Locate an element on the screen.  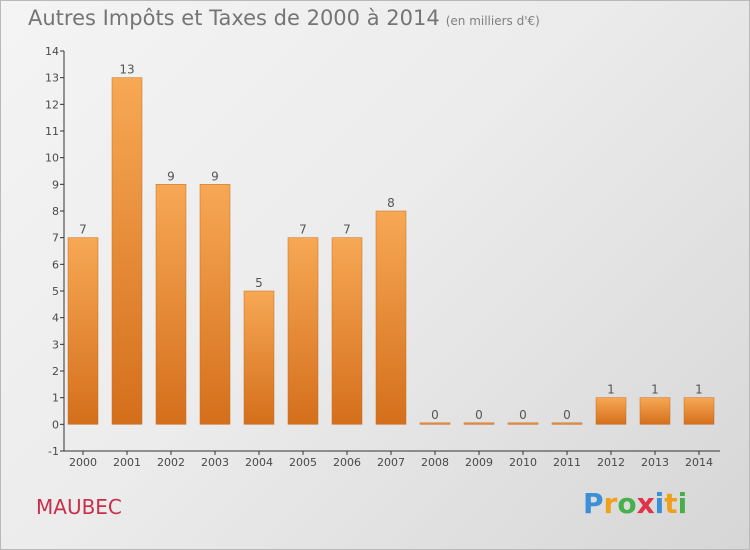
y-tick-label: 12 is located at coordinates (52, 104).